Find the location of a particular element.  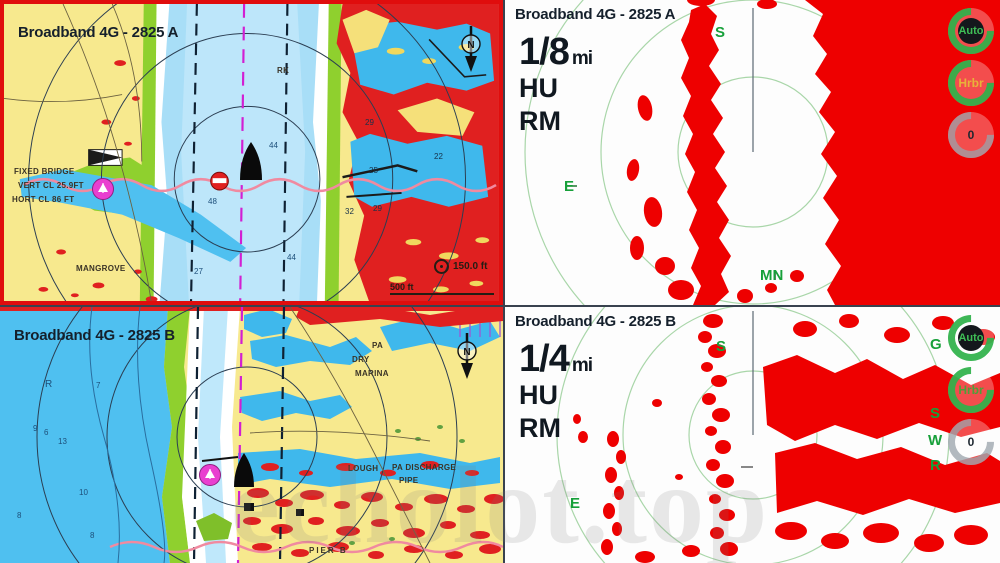

chart-label: MARINA is located at coordinates (372, 373).